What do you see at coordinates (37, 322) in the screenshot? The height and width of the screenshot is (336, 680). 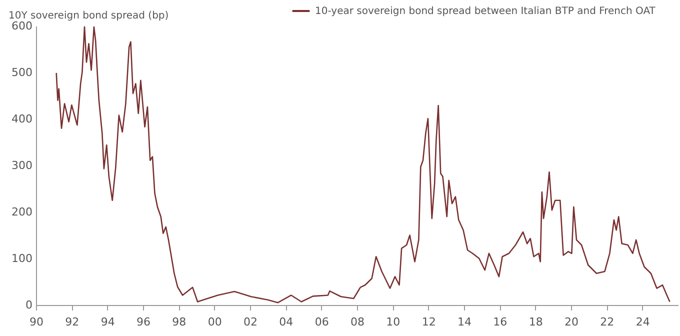 I see `x-tick-label: 90` at bounding box center [37, 322].